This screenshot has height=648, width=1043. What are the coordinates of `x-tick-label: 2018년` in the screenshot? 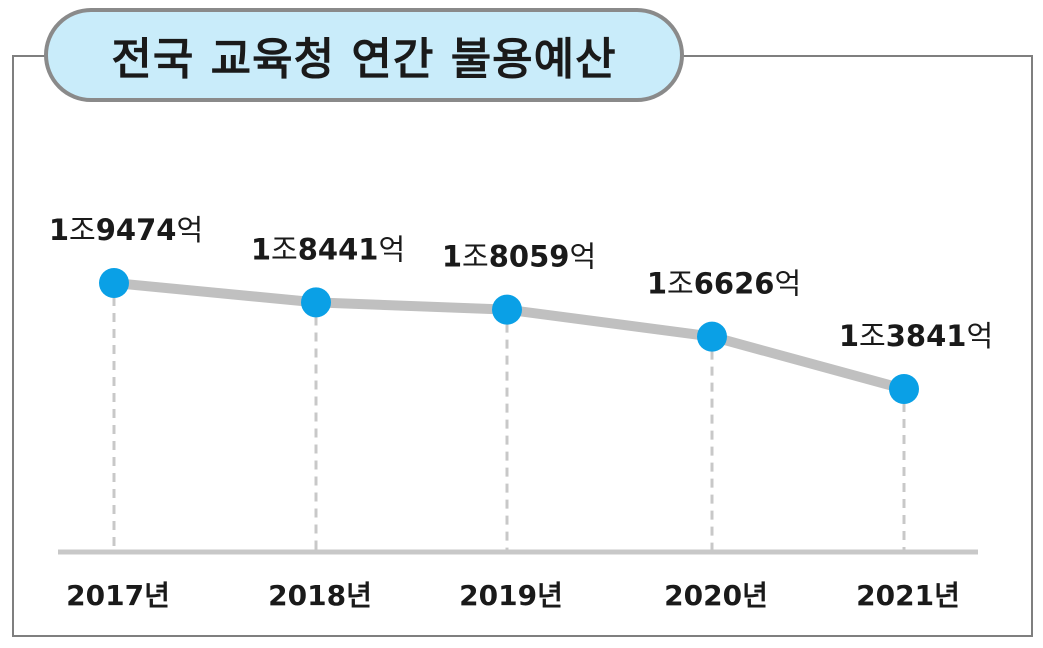 It's located at (320, 595).